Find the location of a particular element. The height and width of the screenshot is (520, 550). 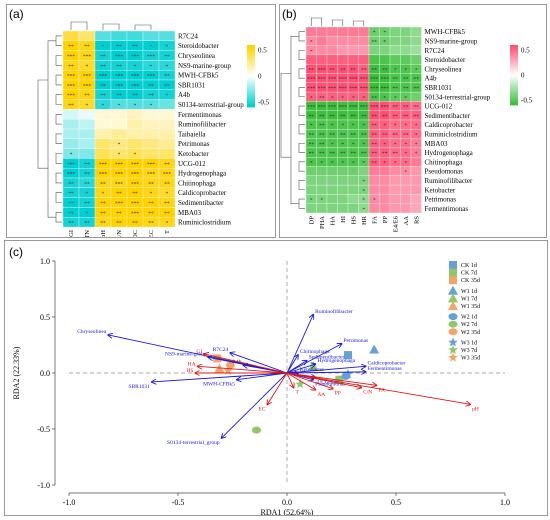

heatmap-a-column-dendrogram is located at coordinates (111, 25).